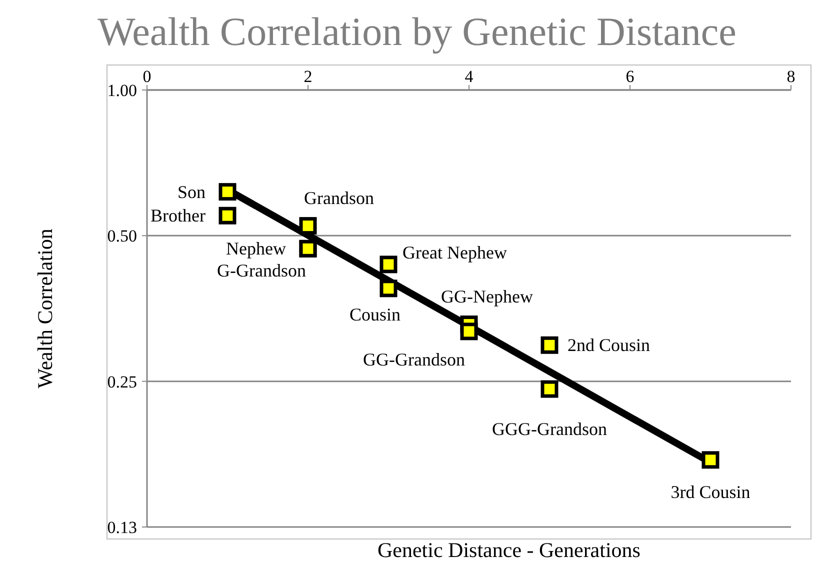  What do you see at coordinates (191, 192) in the screenshot?
I see `annotation: Son` at bounding box center [191, 192].